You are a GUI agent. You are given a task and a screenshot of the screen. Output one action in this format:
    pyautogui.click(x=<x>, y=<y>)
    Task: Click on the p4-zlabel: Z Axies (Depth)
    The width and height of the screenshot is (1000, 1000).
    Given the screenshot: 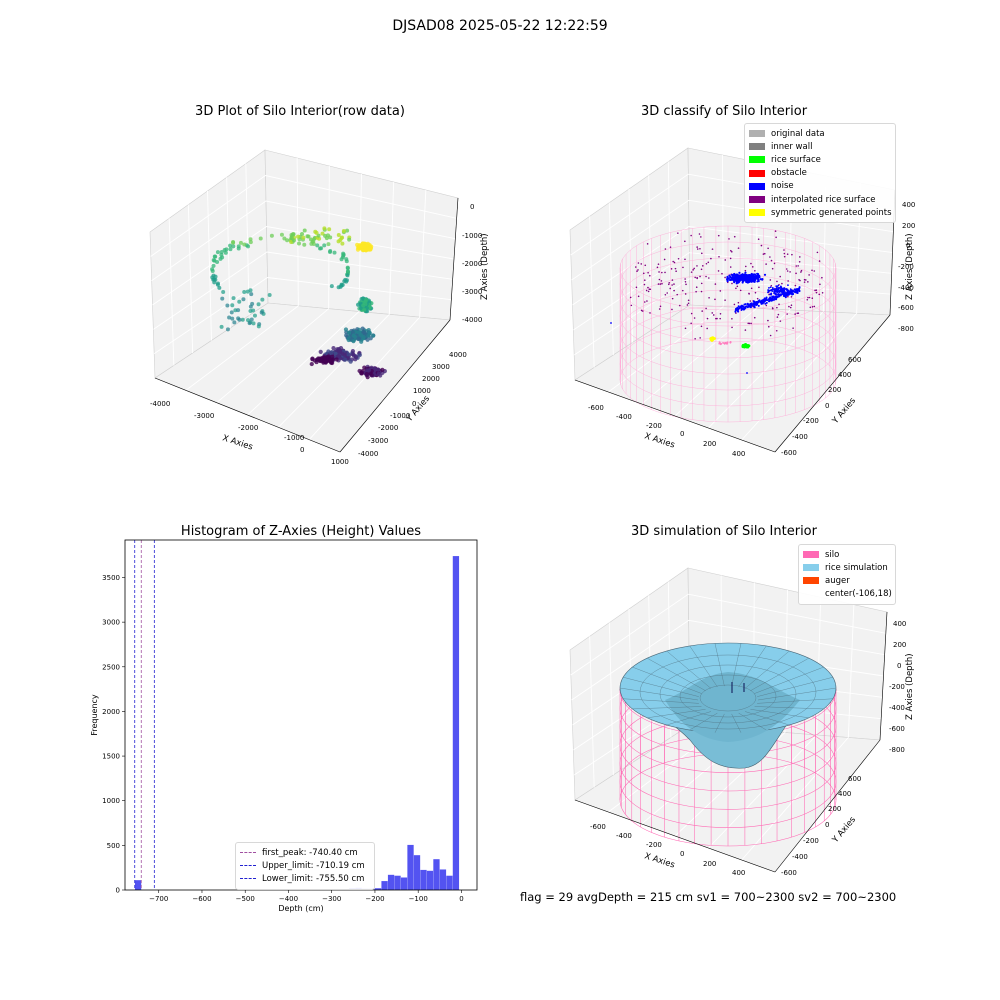 What is the action you would take?
    pyautogui.click(x=910, y=686)
    